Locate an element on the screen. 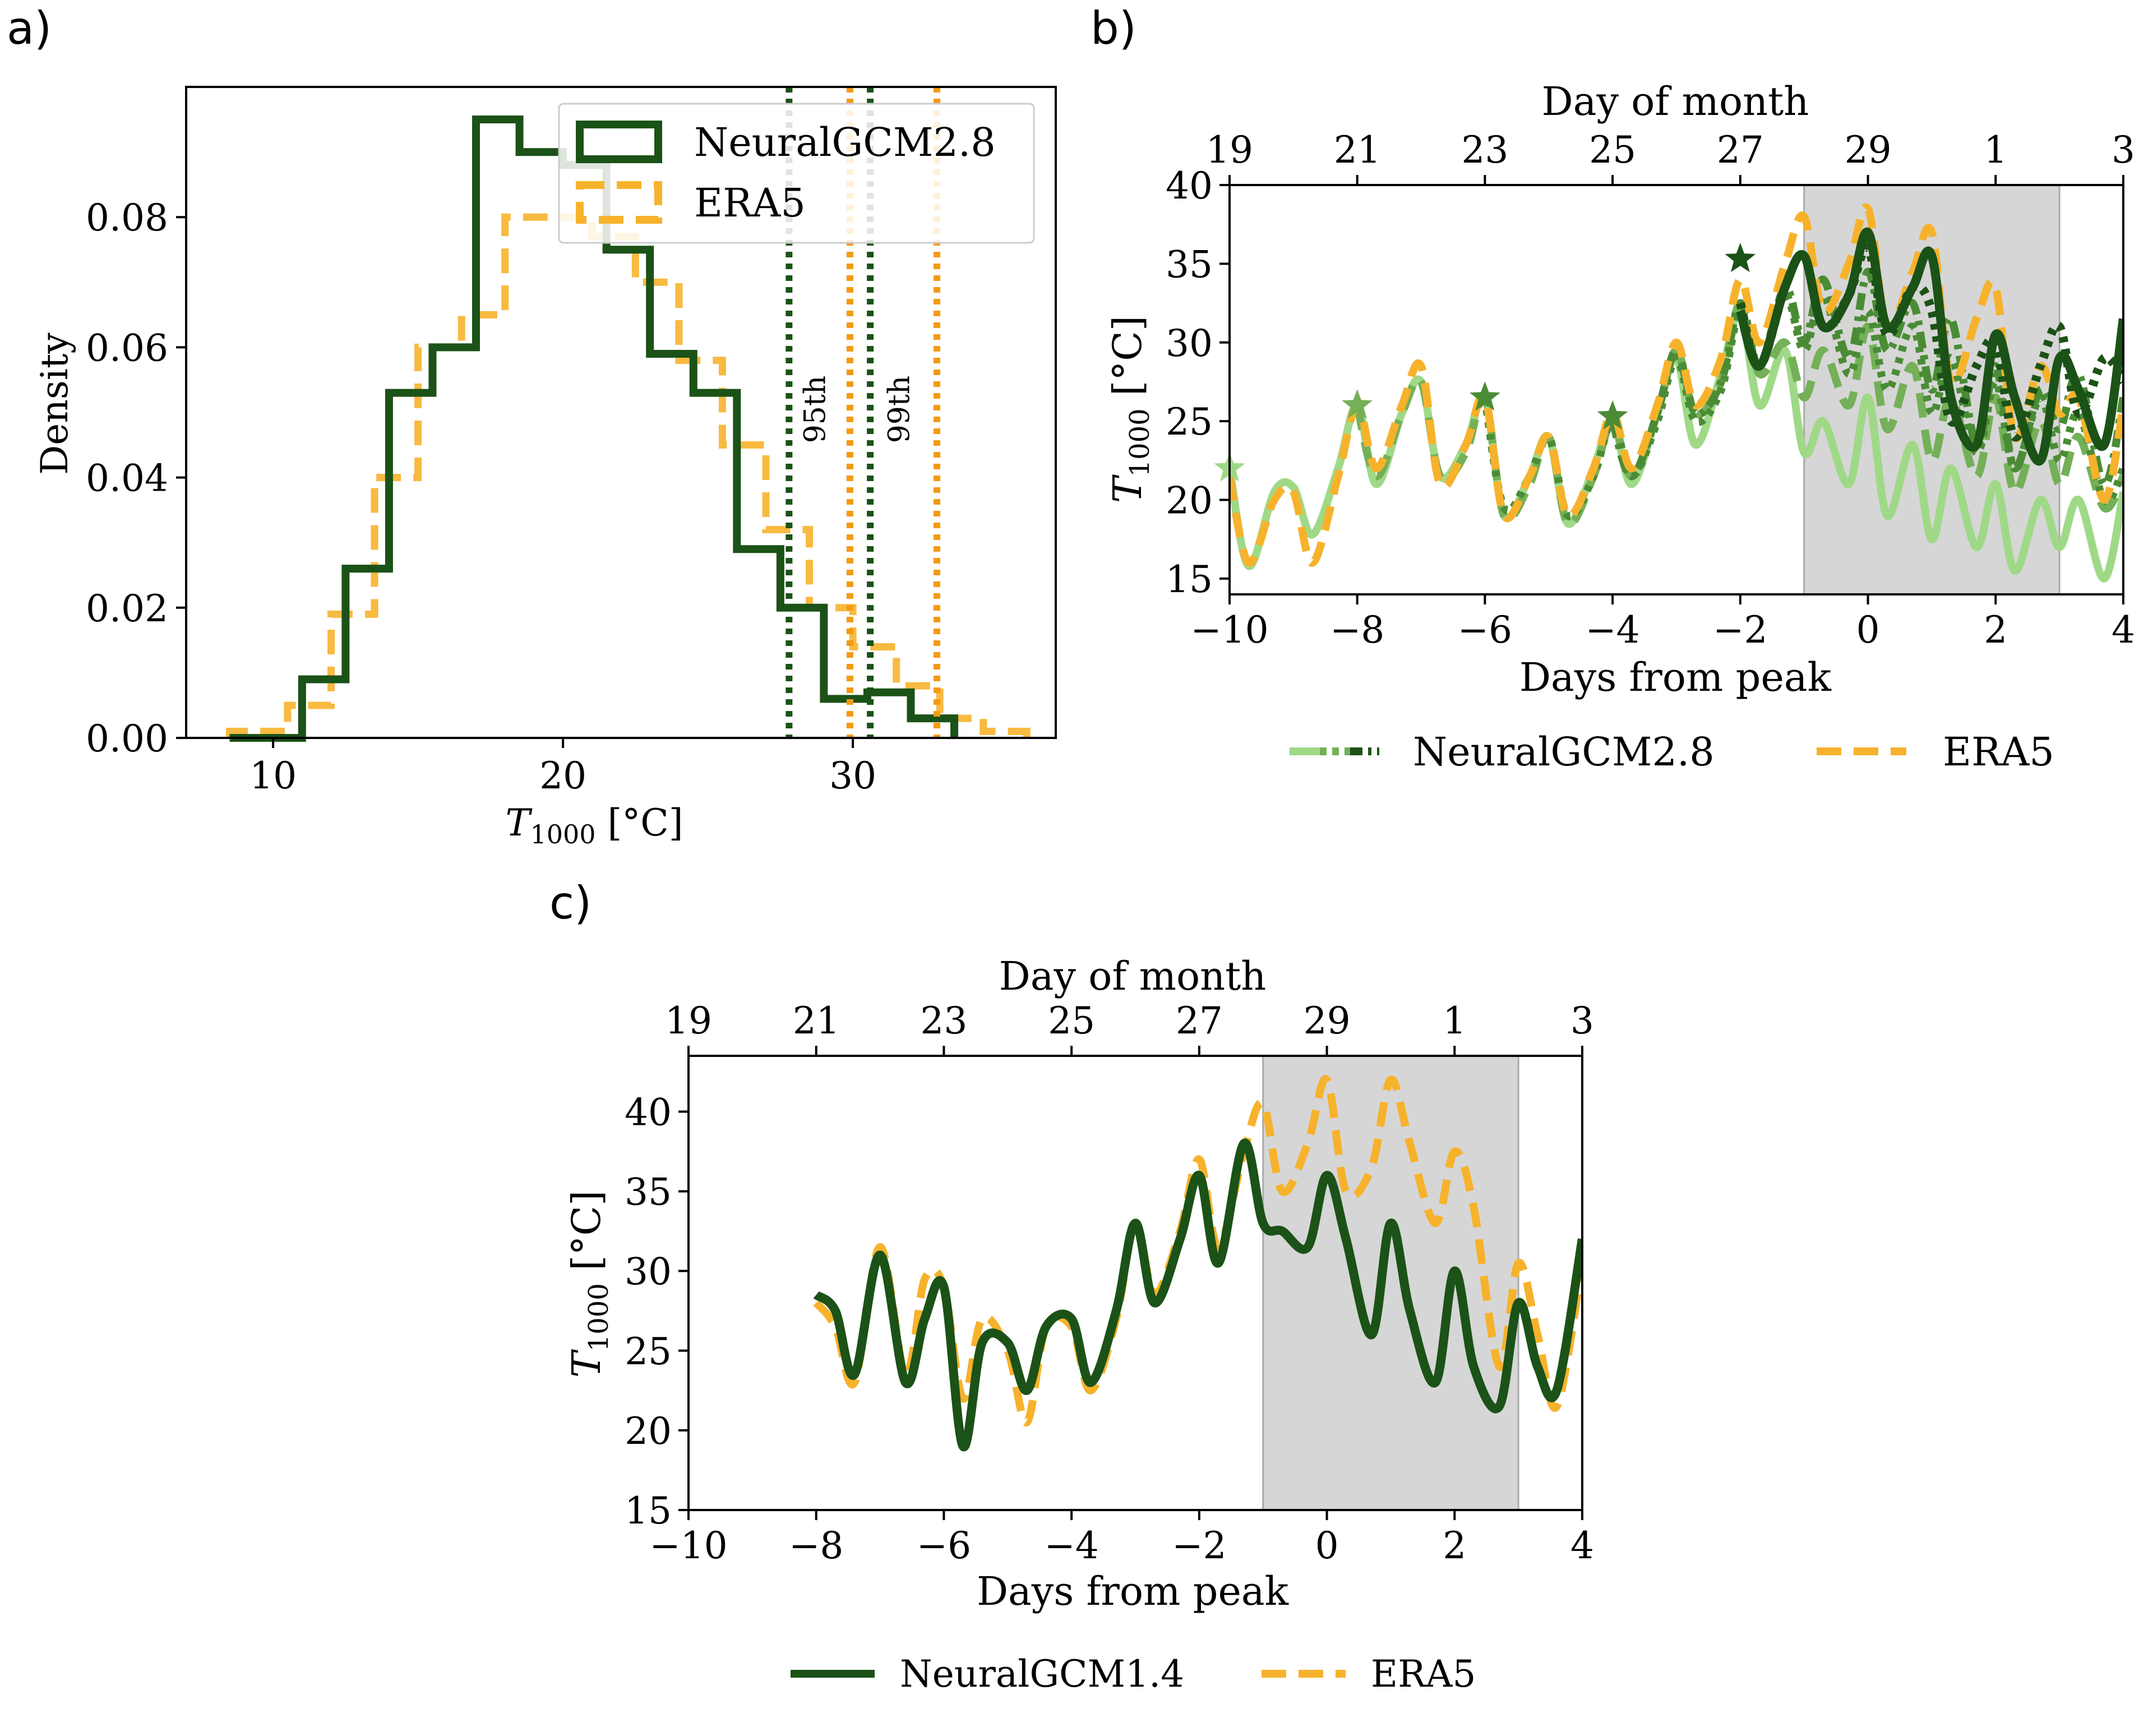  histogram-neuralgcm is located at coordinates (594, 429).